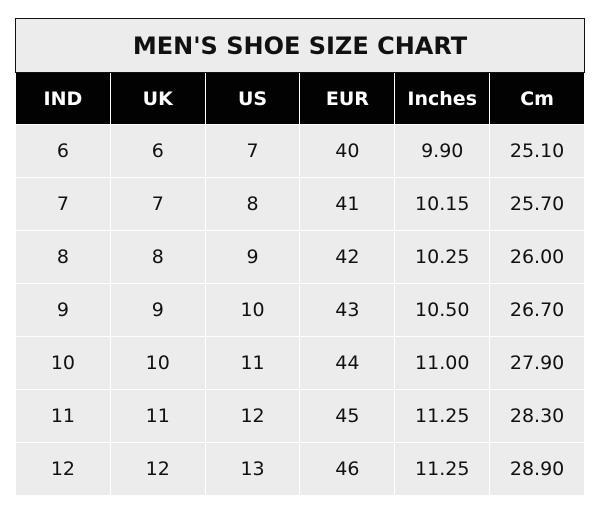 This screenshot has width=605, height=521. Describe the element at coordinates (442, 204) in the screenshot. I see `table-cell: 10.15` at that location.